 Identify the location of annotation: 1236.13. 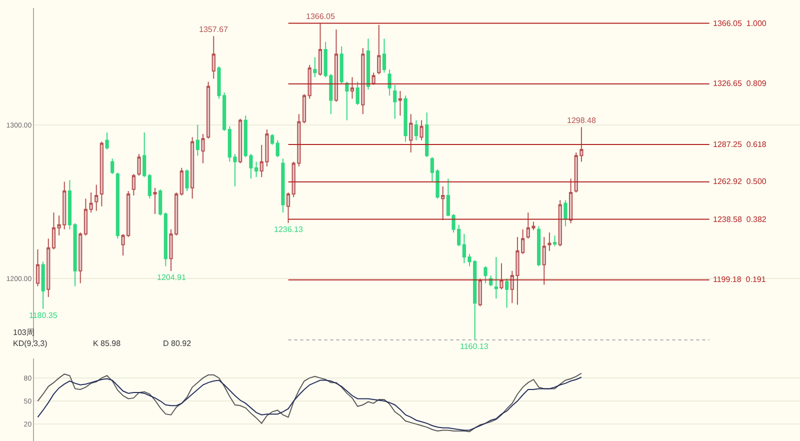
(289, 229).